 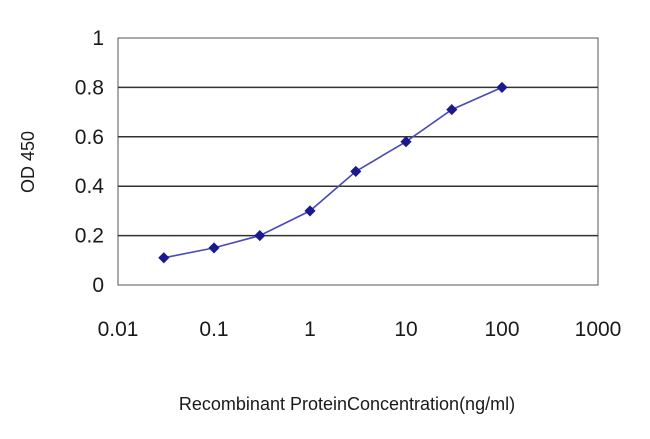 What do you see at coordinates (213, 329) in the screenshot?
I see `x-tick-label: 0.1` at bounding box center [213, 329].